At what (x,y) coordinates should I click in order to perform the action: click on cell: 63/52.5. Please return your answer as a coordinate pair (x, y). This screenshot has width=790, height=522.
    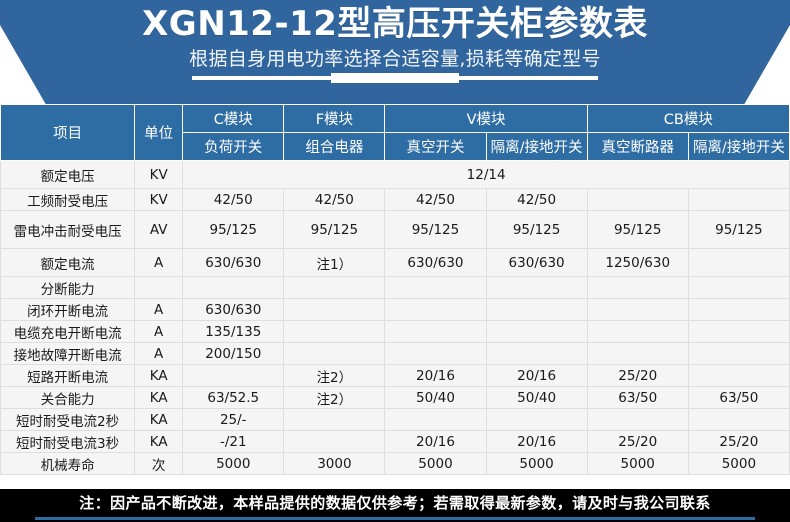
    Looking at the image, I should click on (233, 397).